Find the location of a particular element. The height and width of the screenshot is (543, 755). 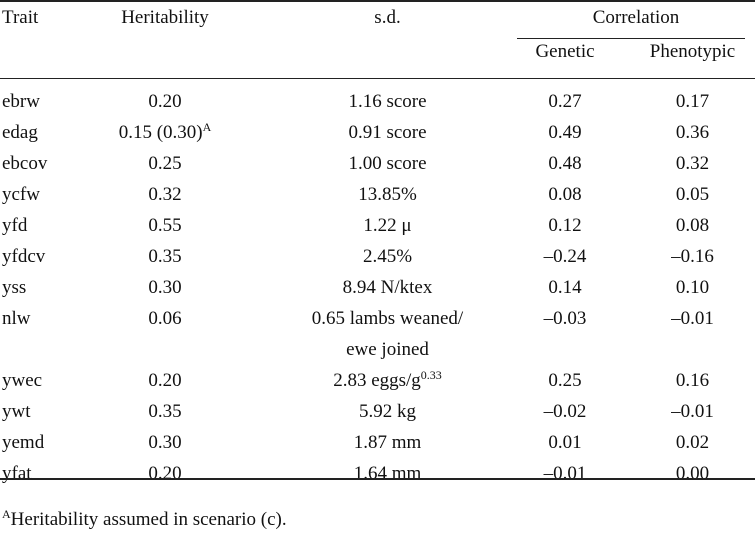

header-sd: s.d. is located at coordinates (387, 17).